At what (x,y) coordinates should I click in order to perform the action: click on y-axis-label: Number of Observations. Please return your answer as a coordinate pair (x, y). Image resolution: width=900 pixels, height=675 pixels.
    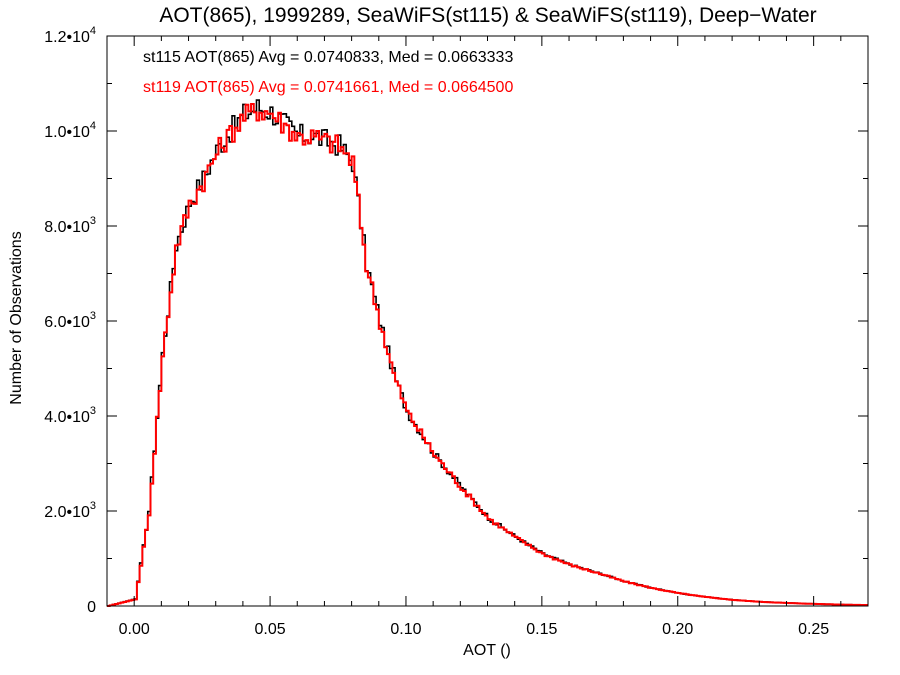
    Looking at the image, I should click on (16, 317).